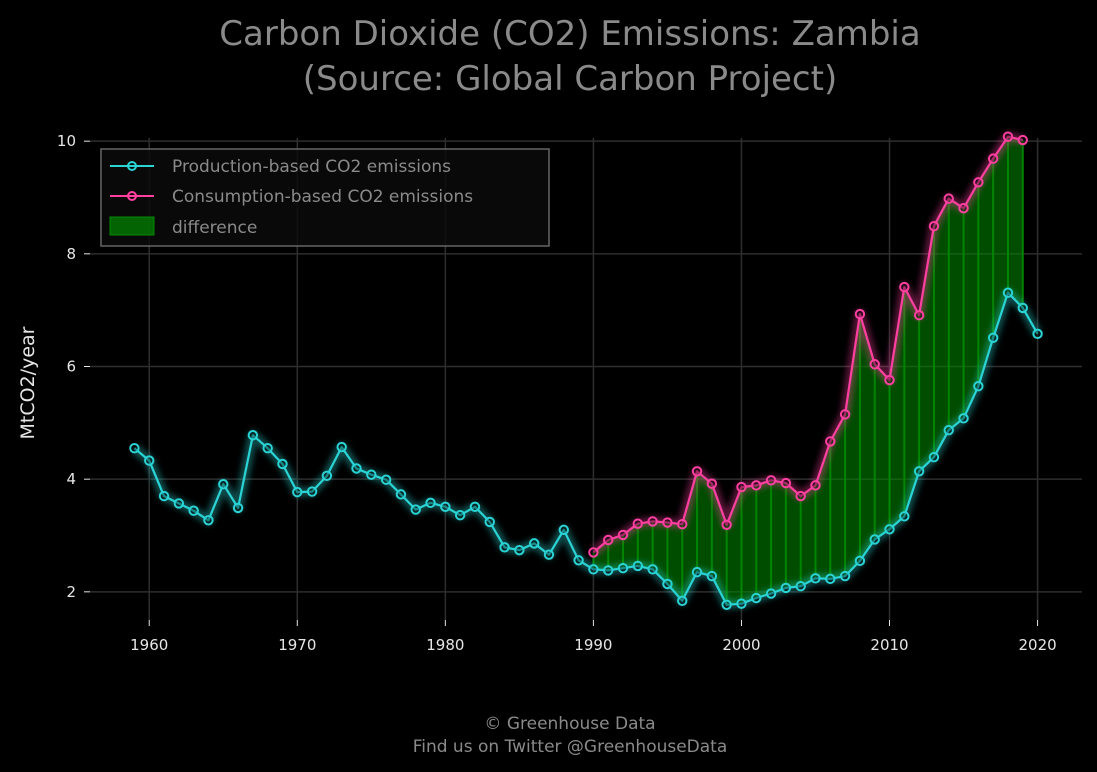 This screenshot has width=1097, height=772. I want to click on y-tick-label: 6, so click(71, 367).